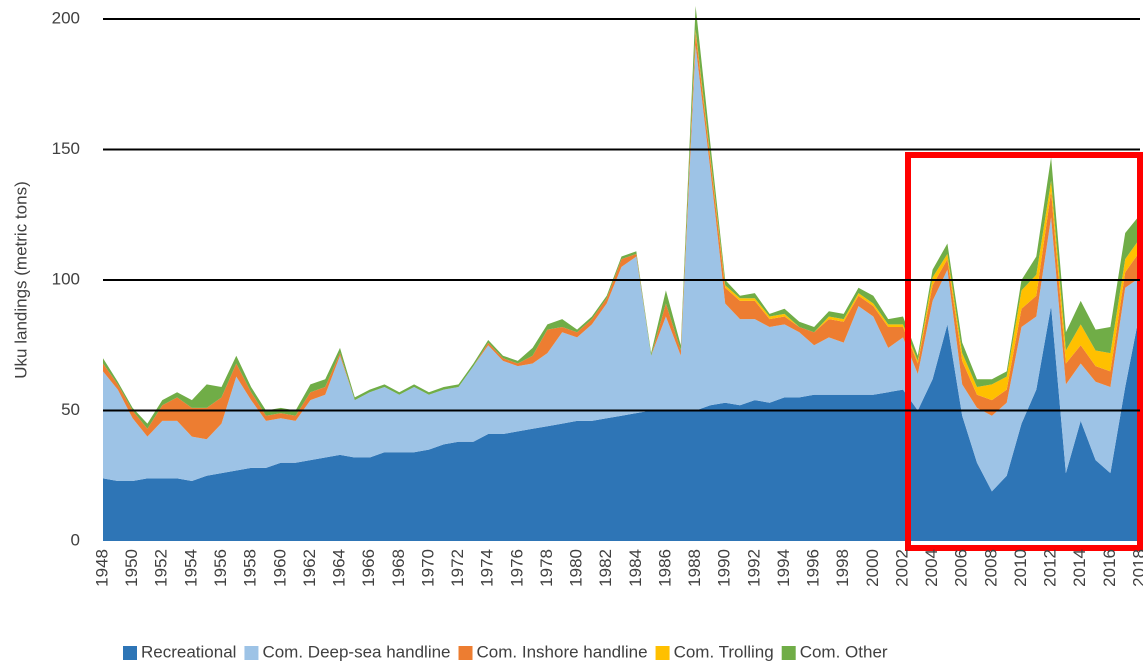 This screenshot has width=1143, height=671. What do you see at coordinates (1079, 568) in the screenshot?
I see `x-tick-label: 2014` at bounding box center [1079, 568].